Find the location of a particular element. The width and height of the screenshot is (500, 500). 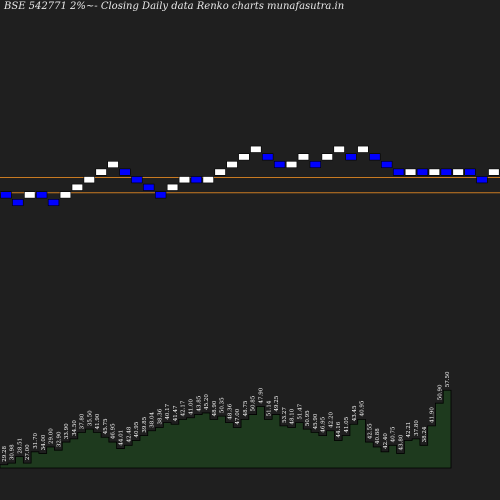

volume-label: 41.90 is located at coordinates (98, 421).